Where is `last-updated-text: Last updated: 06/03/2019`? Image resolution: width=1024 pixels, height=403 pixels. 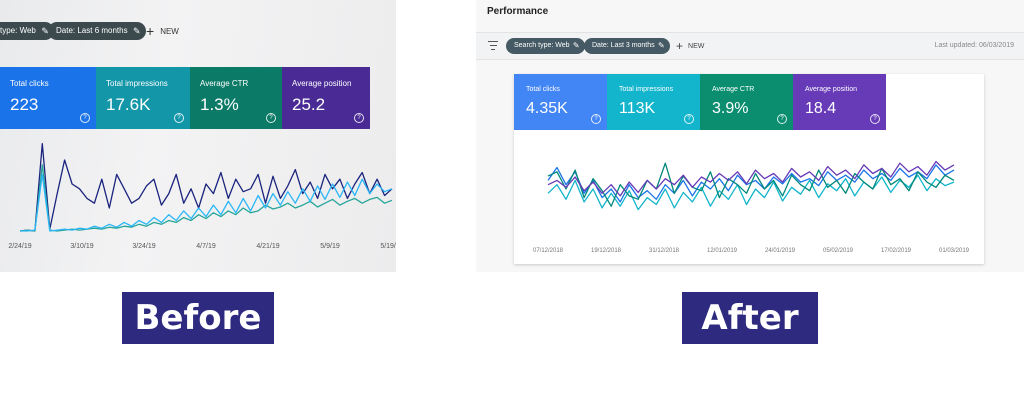 last-updated-text: Last updated: 06/03/2019 is located at coordinates (974, 45).